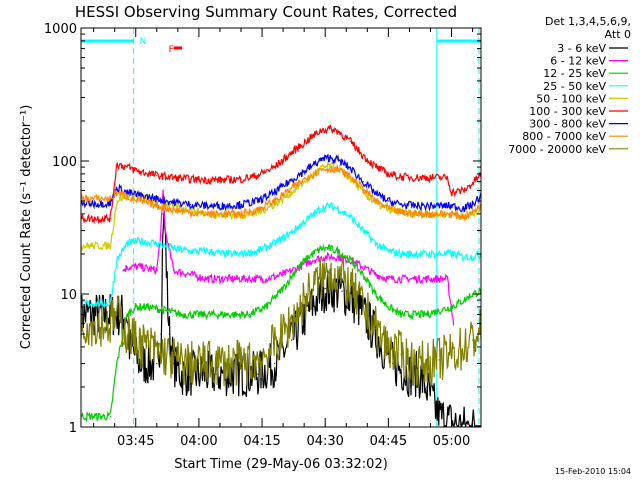 This screenshot has height=480, width=640. What do you see at coordinates (574, 73) in the screenshot?
I see `legend-entry-label: 12 - 25 keV` at bounding box center [574, 73].